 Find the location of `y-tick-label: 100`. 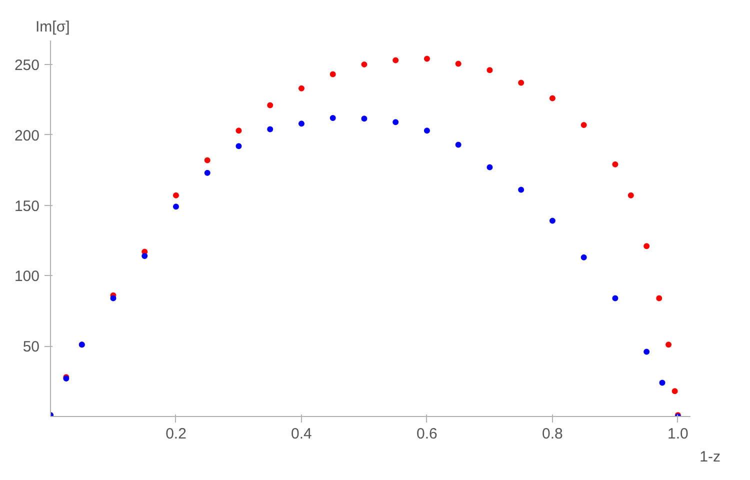

y-tick-label: 100 is located at coordinates (27, 277).